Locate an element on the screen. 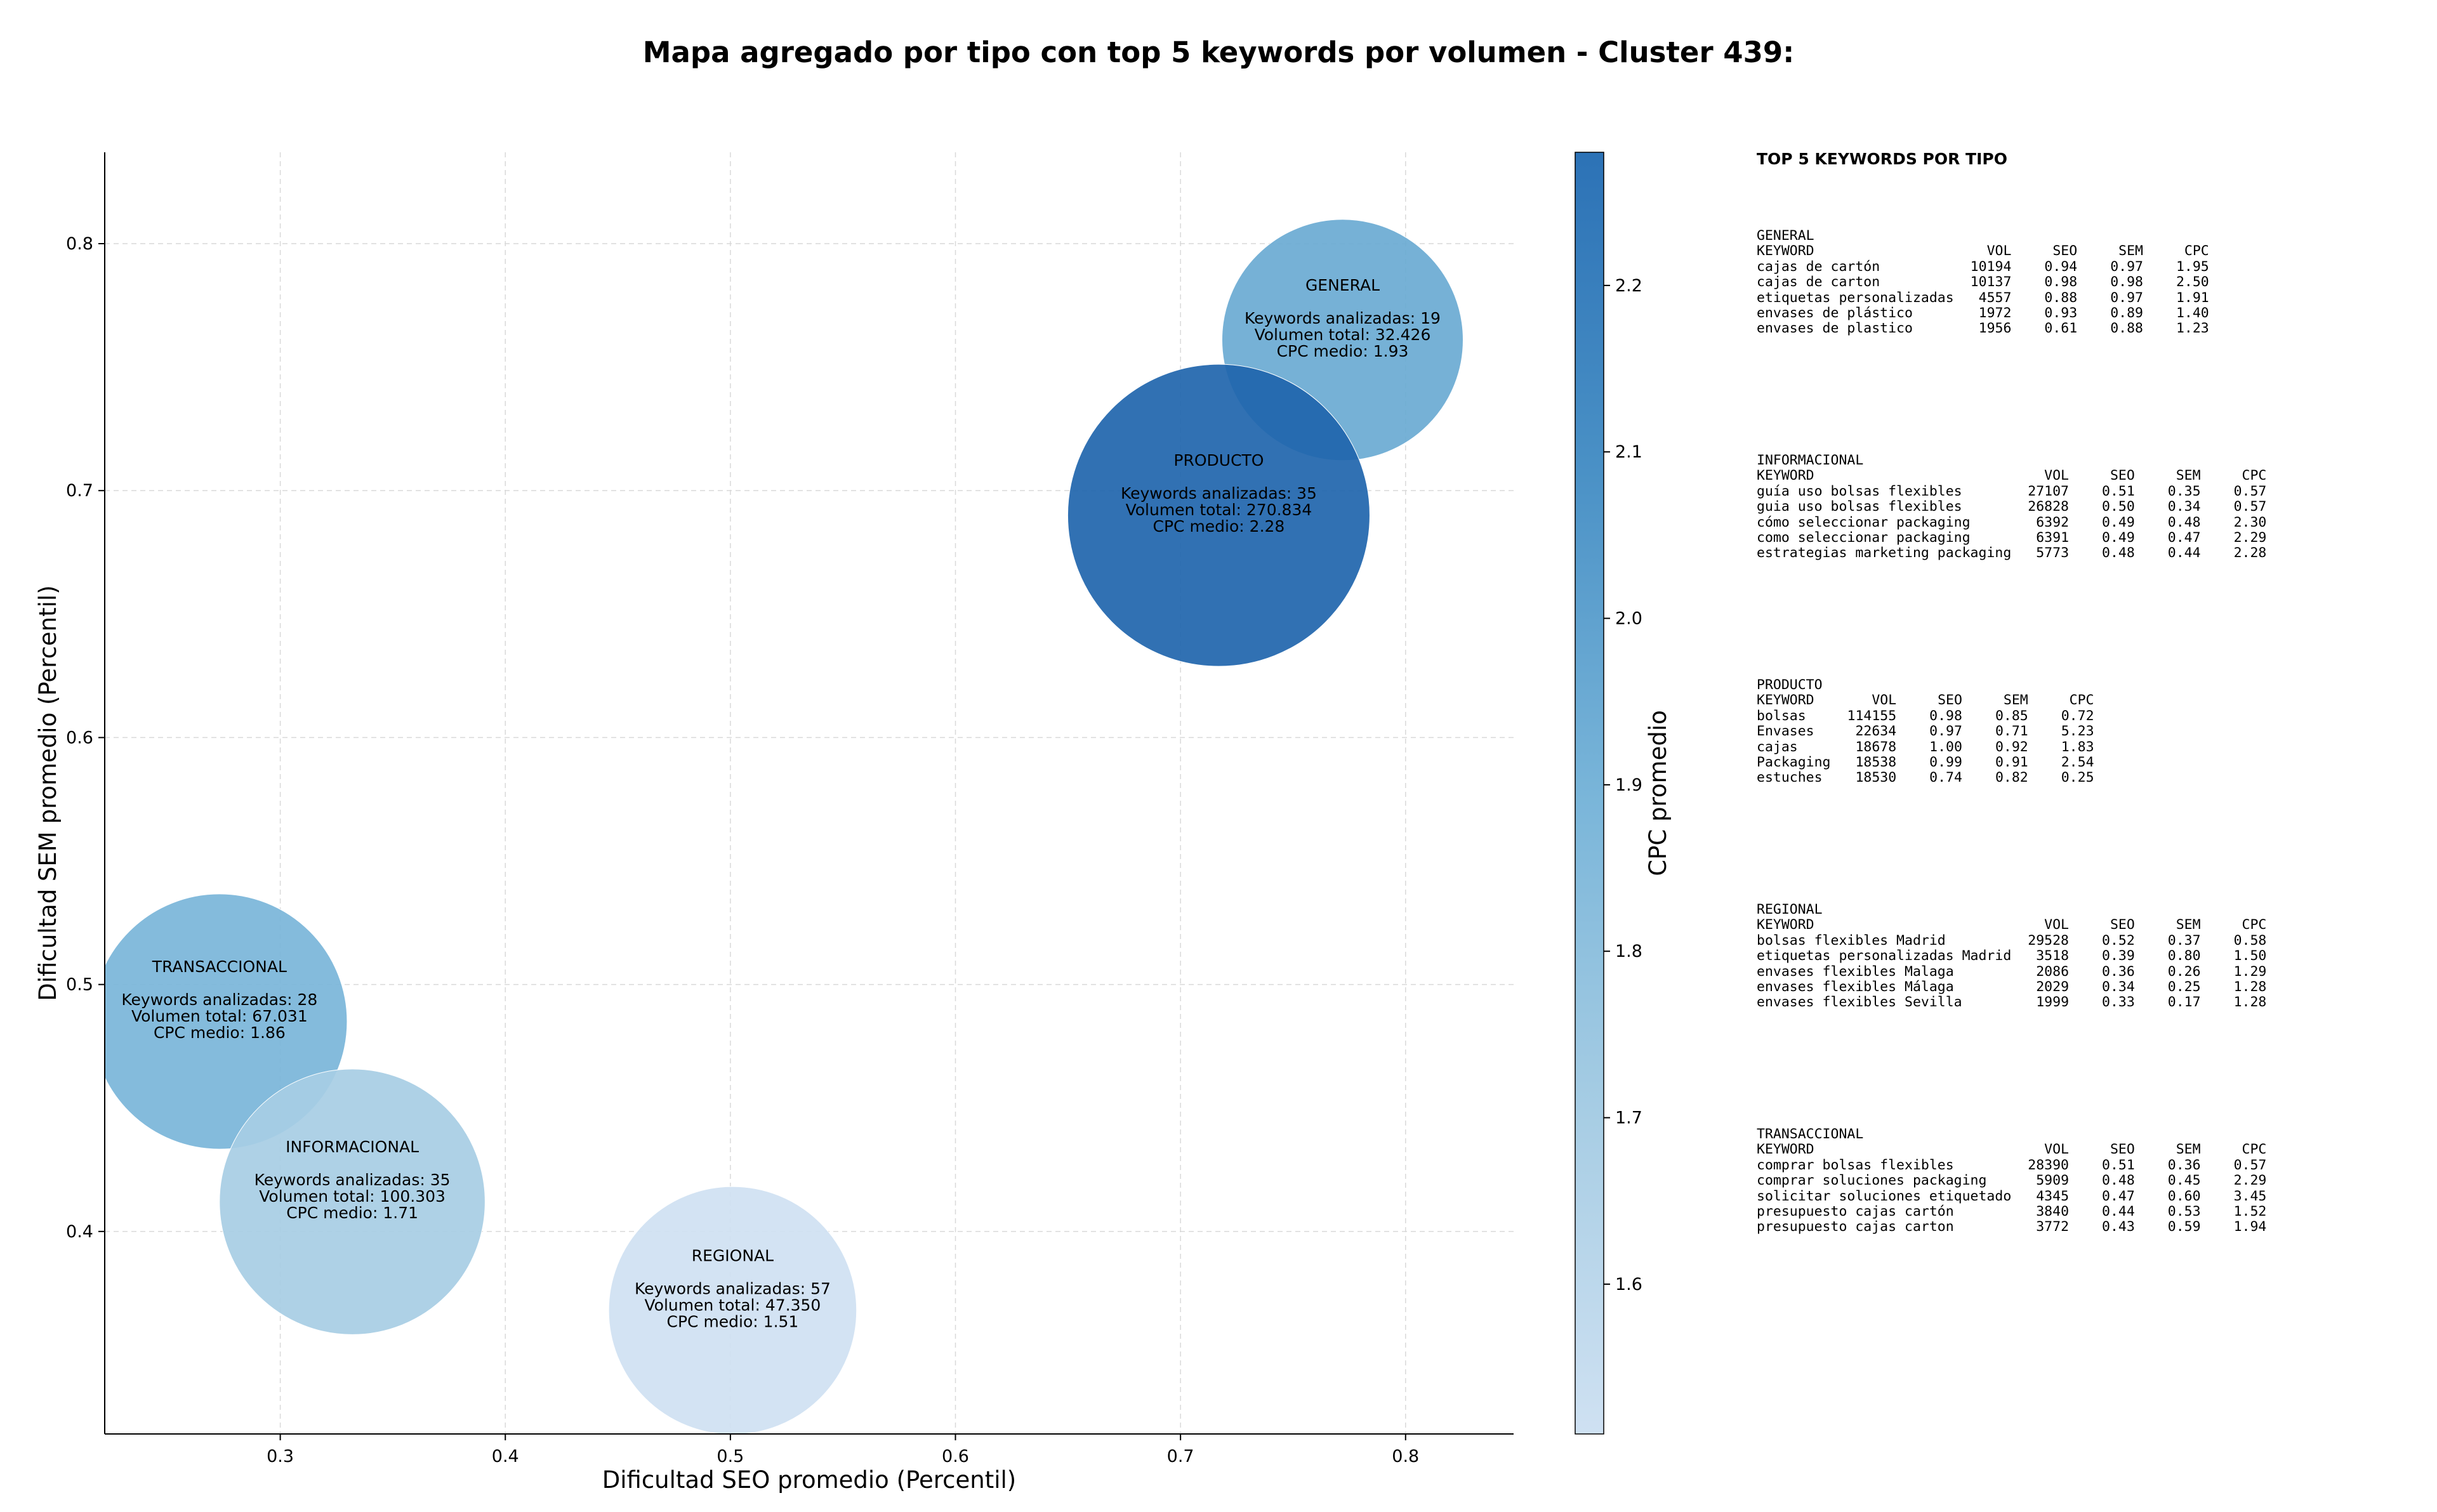  y-tick-label: 0.4 is located at coordinates (79, 1232).